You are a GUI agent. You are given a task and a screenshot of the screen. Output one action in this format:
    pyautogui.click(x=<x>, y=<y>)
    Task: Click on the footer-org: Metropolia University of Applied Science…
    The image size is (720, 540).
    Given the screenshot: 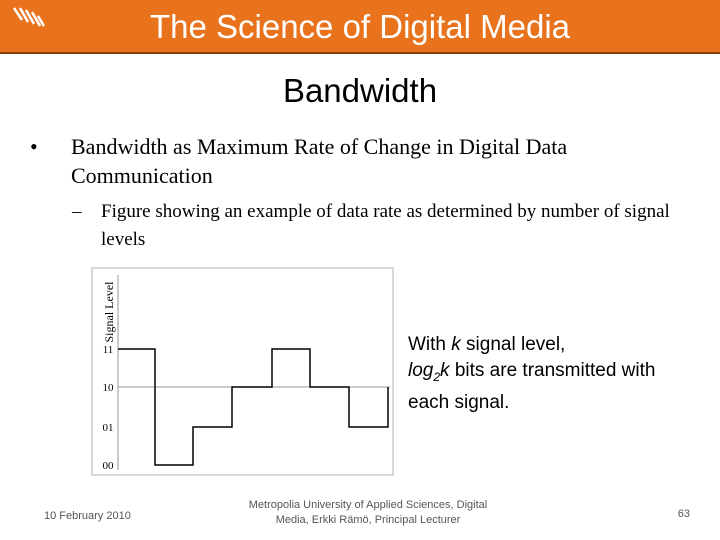 What is the action you would take?
    pyautogui.click(x=368, y=512)
    